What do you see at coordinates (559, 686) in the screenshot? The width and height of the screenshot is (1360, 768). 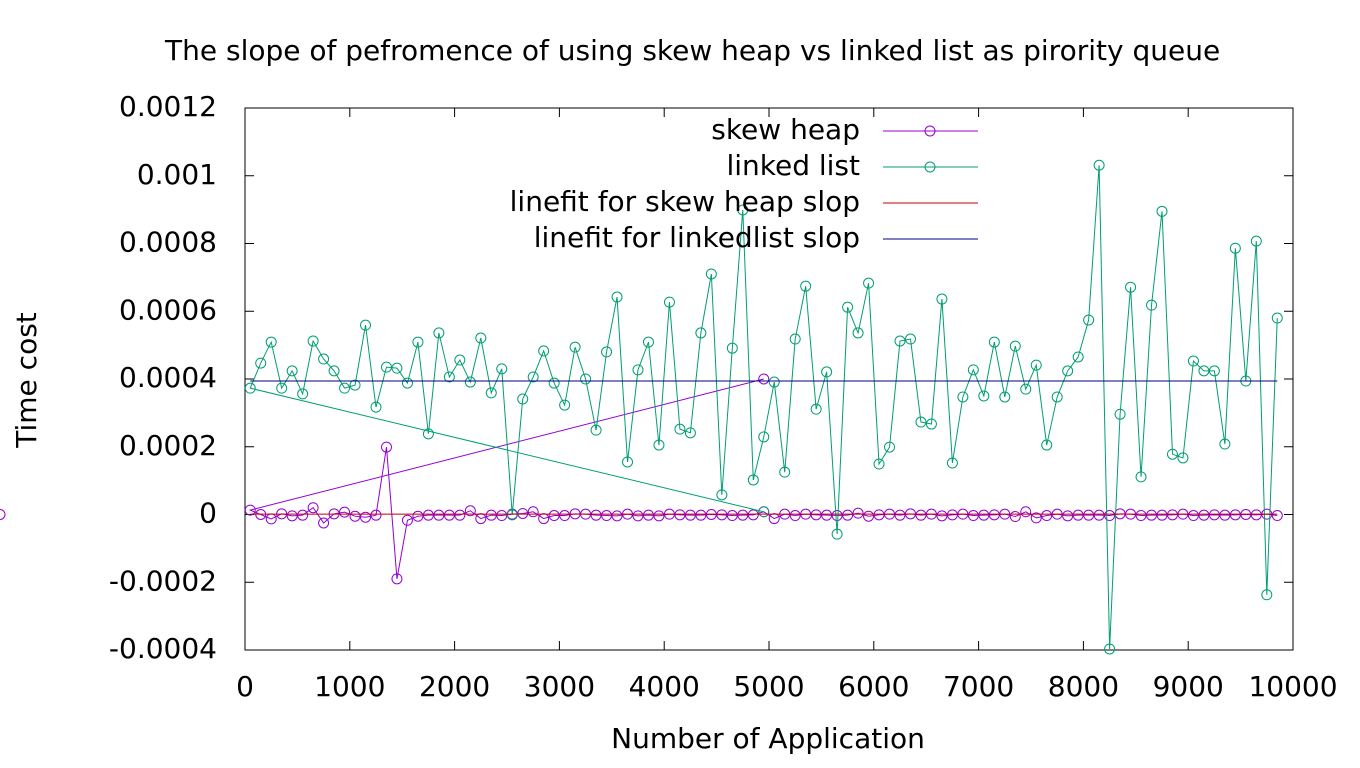 I see `x-tick-label: 3000` at bounding box center [559, 686].